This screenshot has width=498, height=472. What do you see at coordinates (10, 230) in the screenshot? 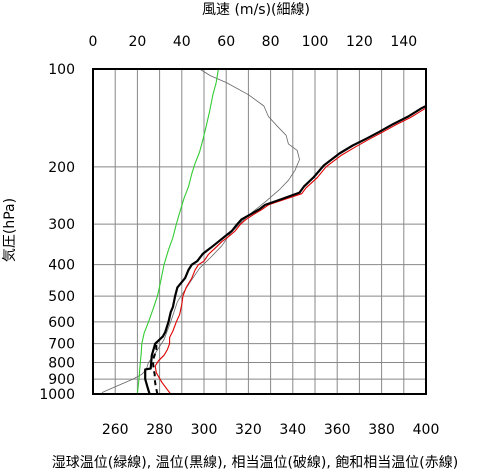
I see `y-axis-label: 気圧(hPa)` at bounding box center [10, 230].